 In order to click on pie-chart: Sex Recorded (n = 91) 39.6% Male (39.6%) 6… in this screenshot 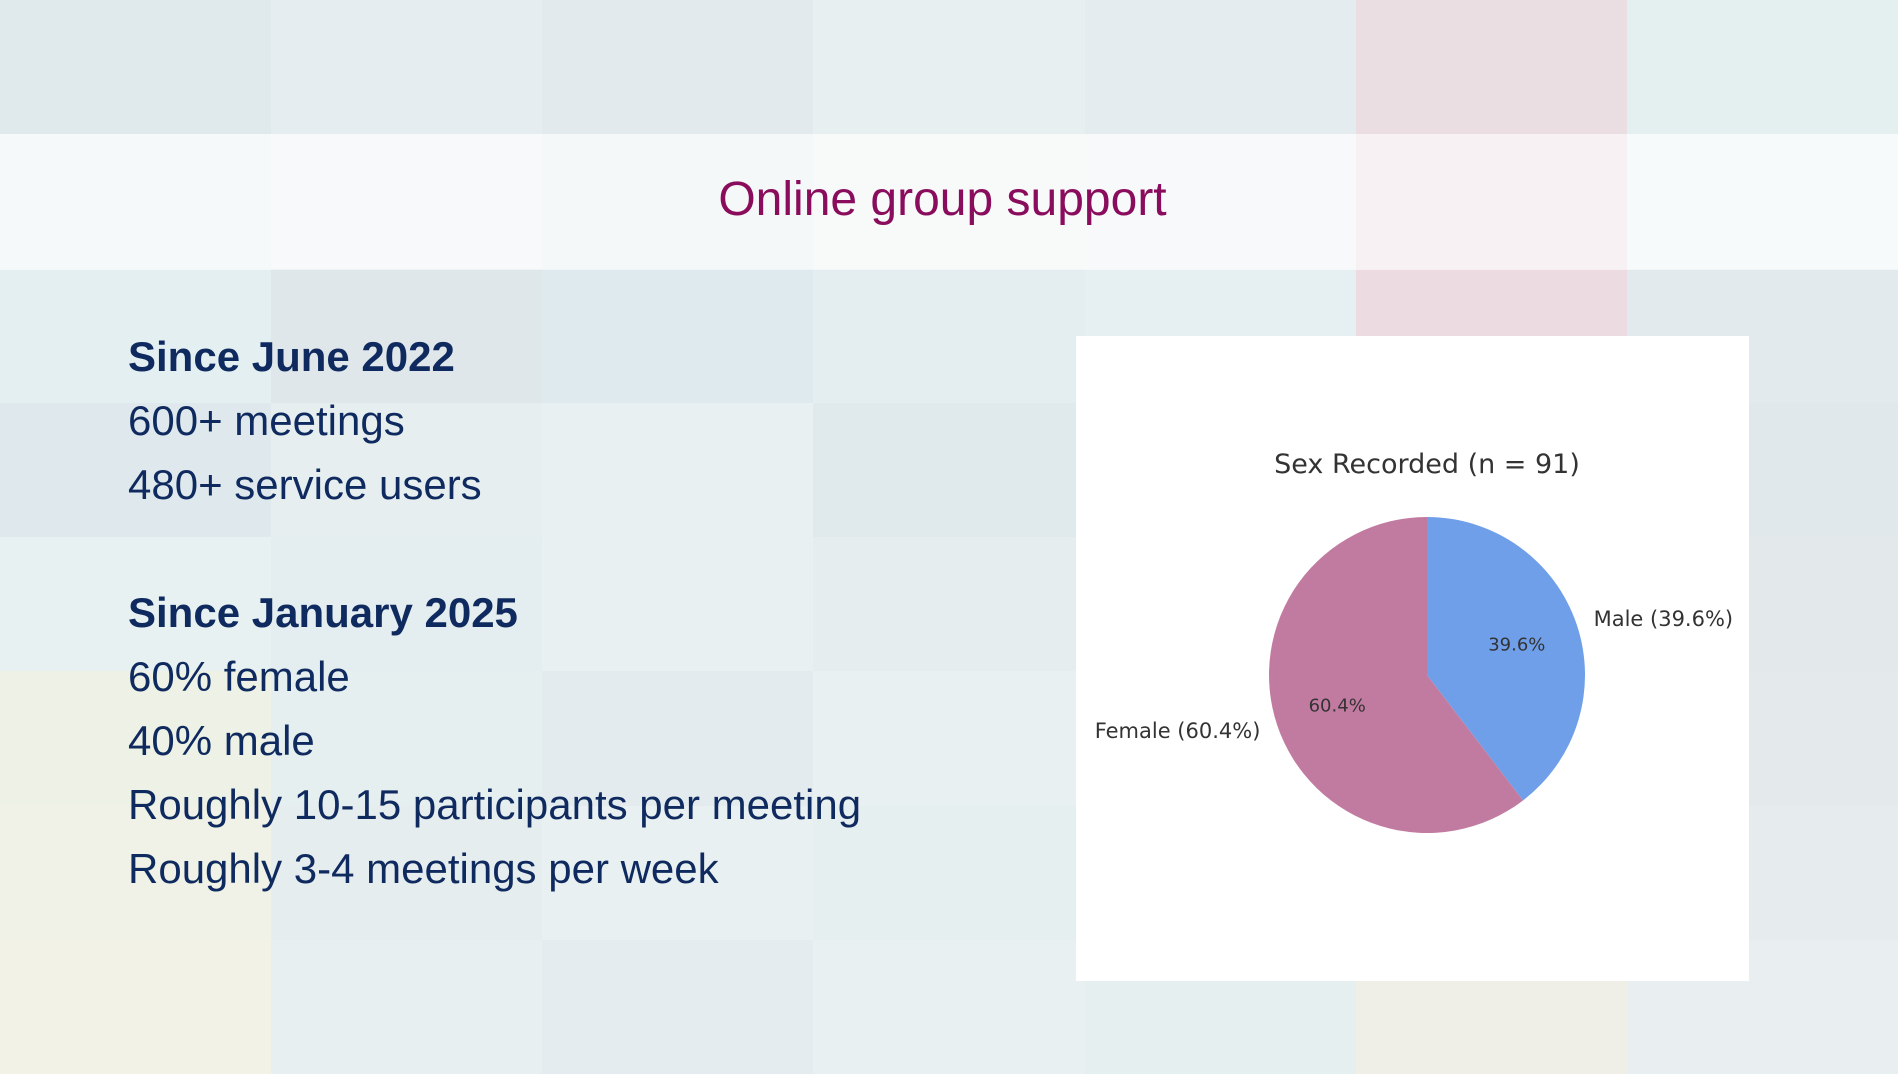, I will do `click(1414, 641)`.